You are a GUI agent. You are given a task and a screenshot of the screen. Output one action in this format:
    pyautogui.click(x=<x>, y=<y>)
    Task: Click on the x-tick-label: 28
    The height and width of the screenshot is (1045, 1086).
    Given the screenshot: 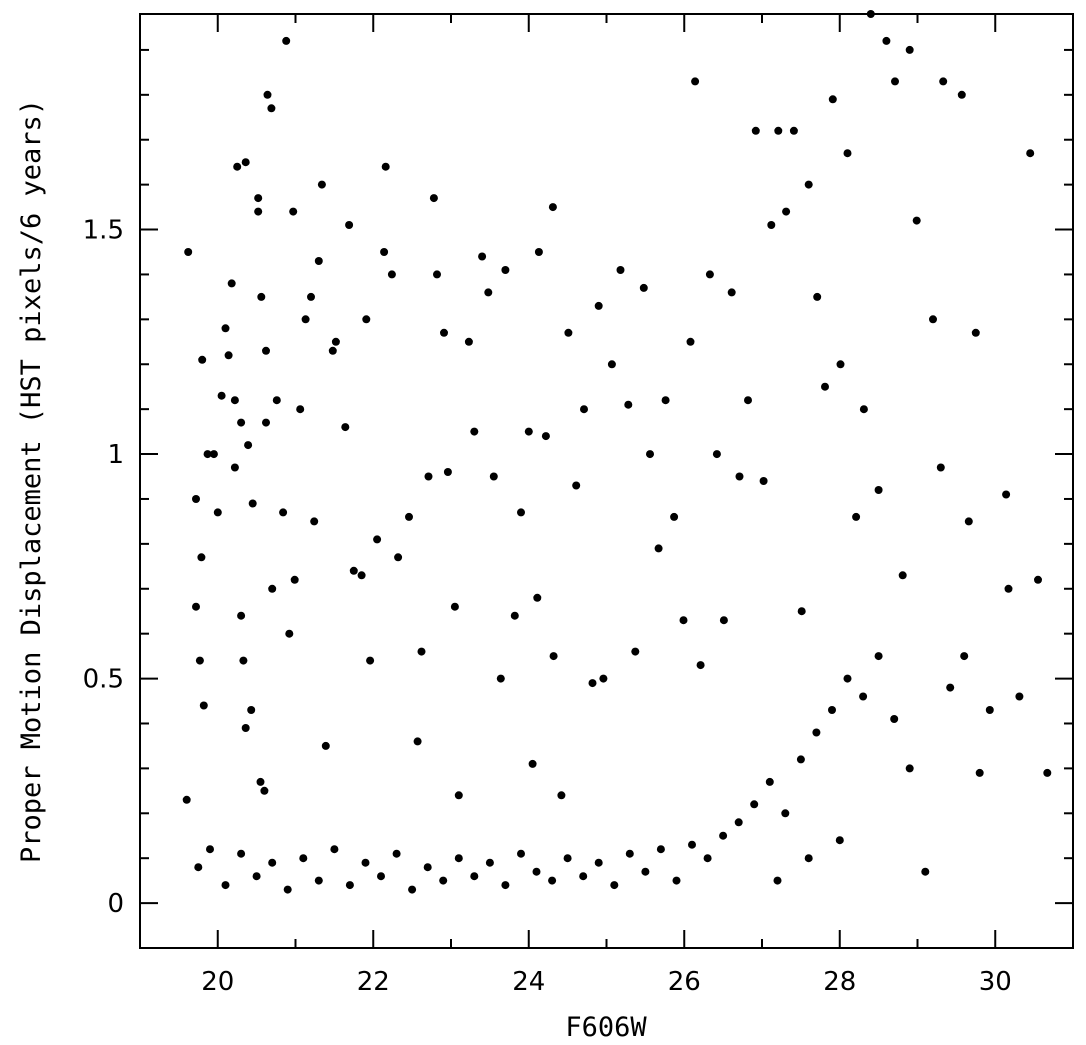 What is the action you would take?
    pyautogui.click(x=839, y=982)
    